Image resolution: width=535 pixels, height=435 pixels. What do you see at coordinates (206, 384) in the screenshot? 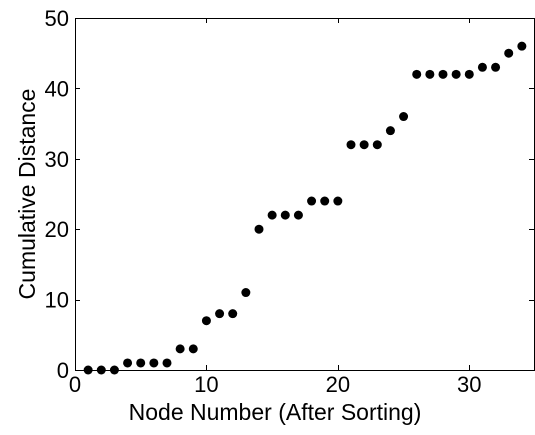
I see `x-tick-label: 10` at bounding box center [206, 384].